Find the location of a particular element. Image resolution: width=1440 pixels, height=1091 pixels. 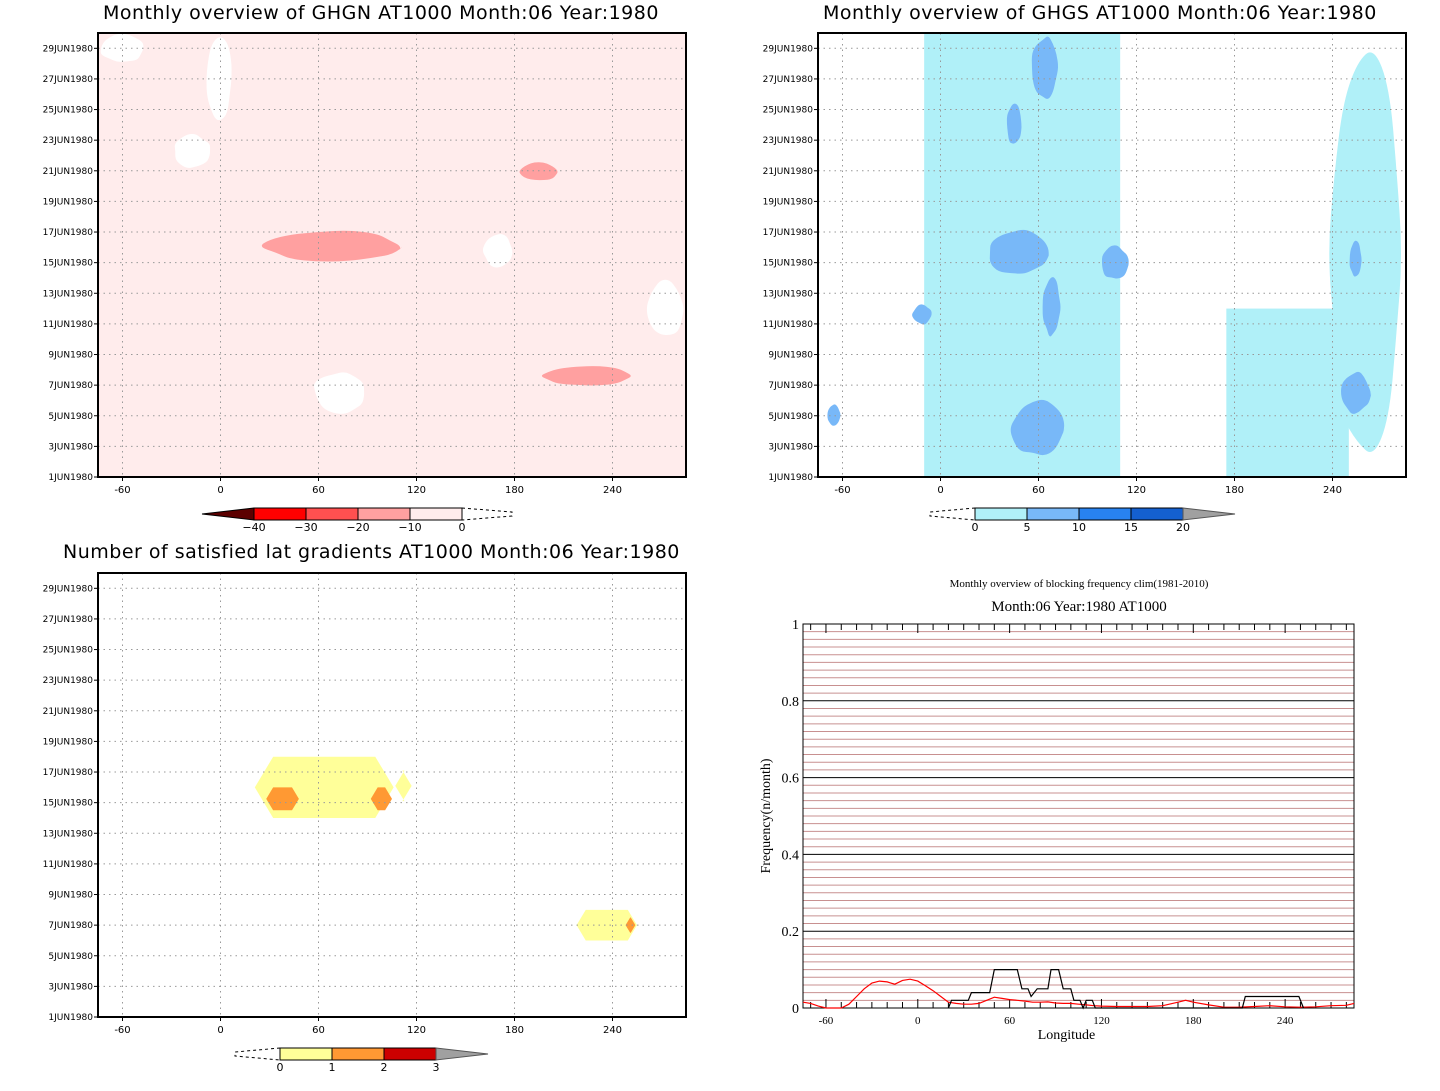

y-tick-label: 13JUN1980 is located at coordinates (68, 294).